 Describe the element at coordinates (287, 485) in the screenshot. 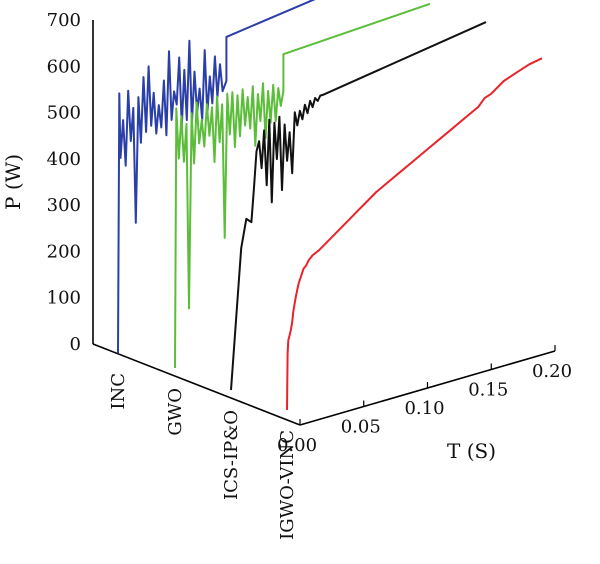

I see `series-category-label: IGWO-VINC` at that location.